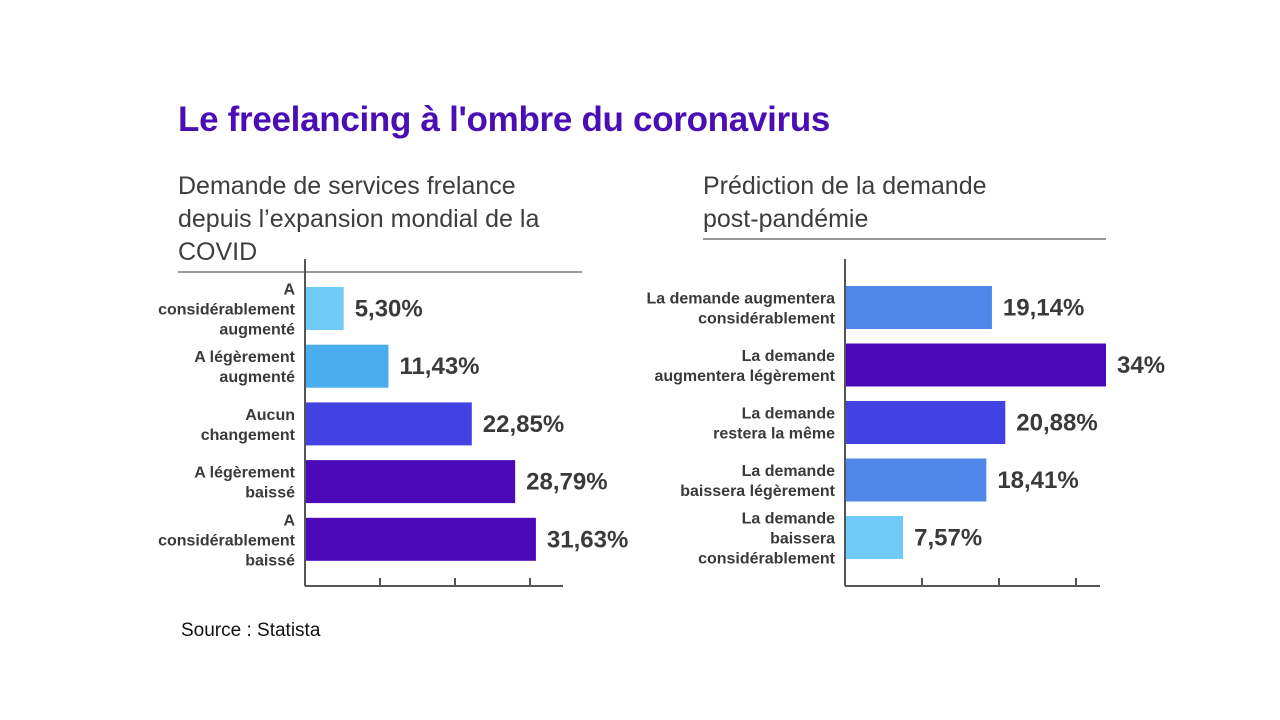 The height and width of the screenshot is (720, 1280). What do you see at coordinates (744, 366) in the screenshot?
I see `category-label-2: La demande augmentera légèrement` at bounding box center [744, 366].